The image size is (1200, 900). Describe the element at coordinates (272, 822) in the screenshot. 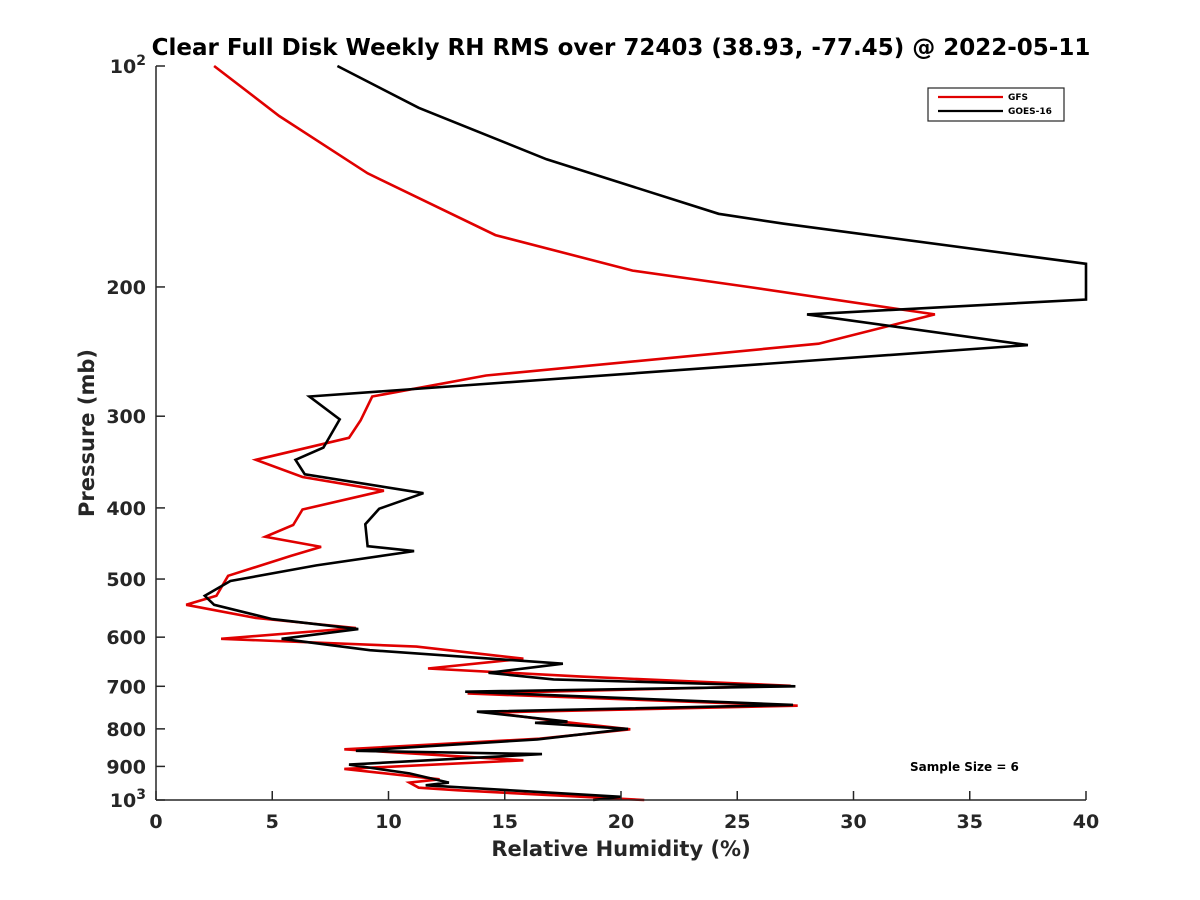

I see `x-tick-label: 5` at that location.